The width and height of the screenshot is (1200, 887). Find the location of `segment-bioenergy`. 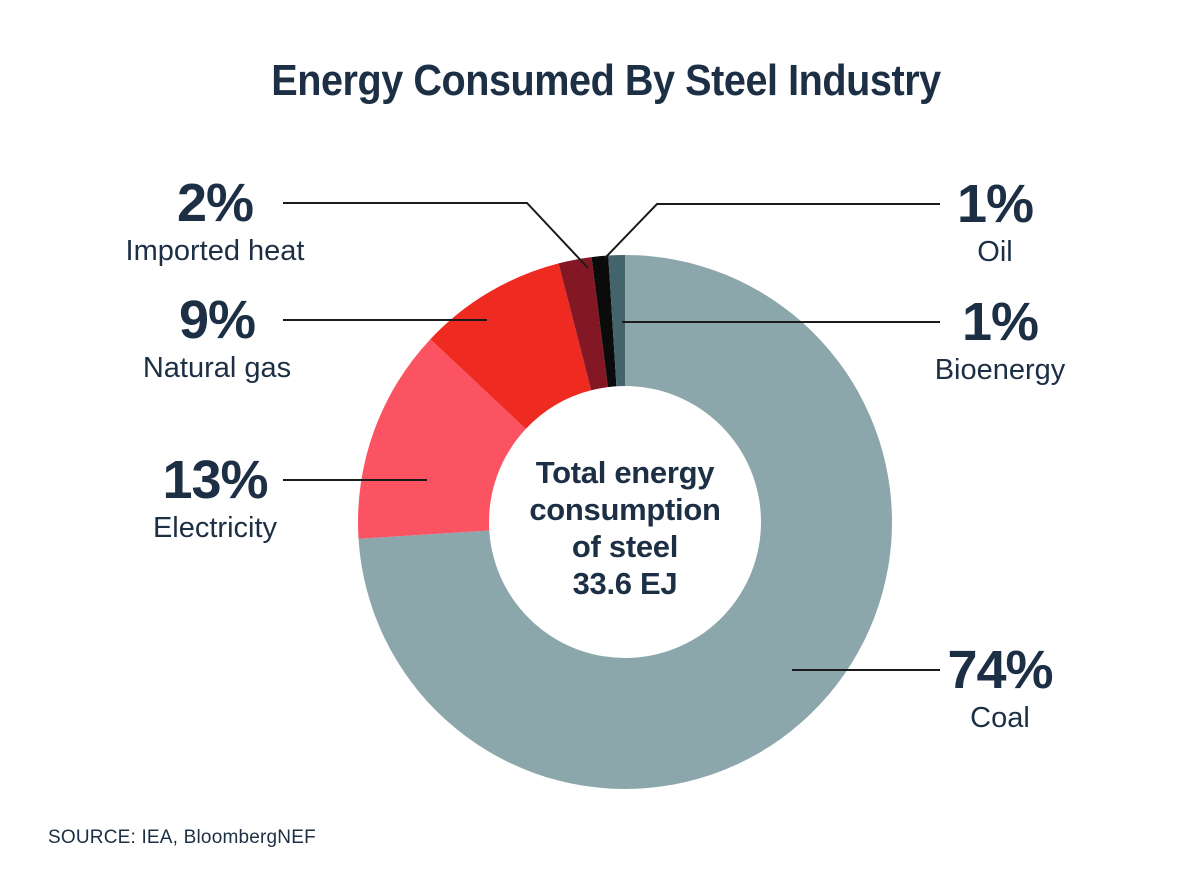

segment-bioenergy is located at coordinates (616, 321).